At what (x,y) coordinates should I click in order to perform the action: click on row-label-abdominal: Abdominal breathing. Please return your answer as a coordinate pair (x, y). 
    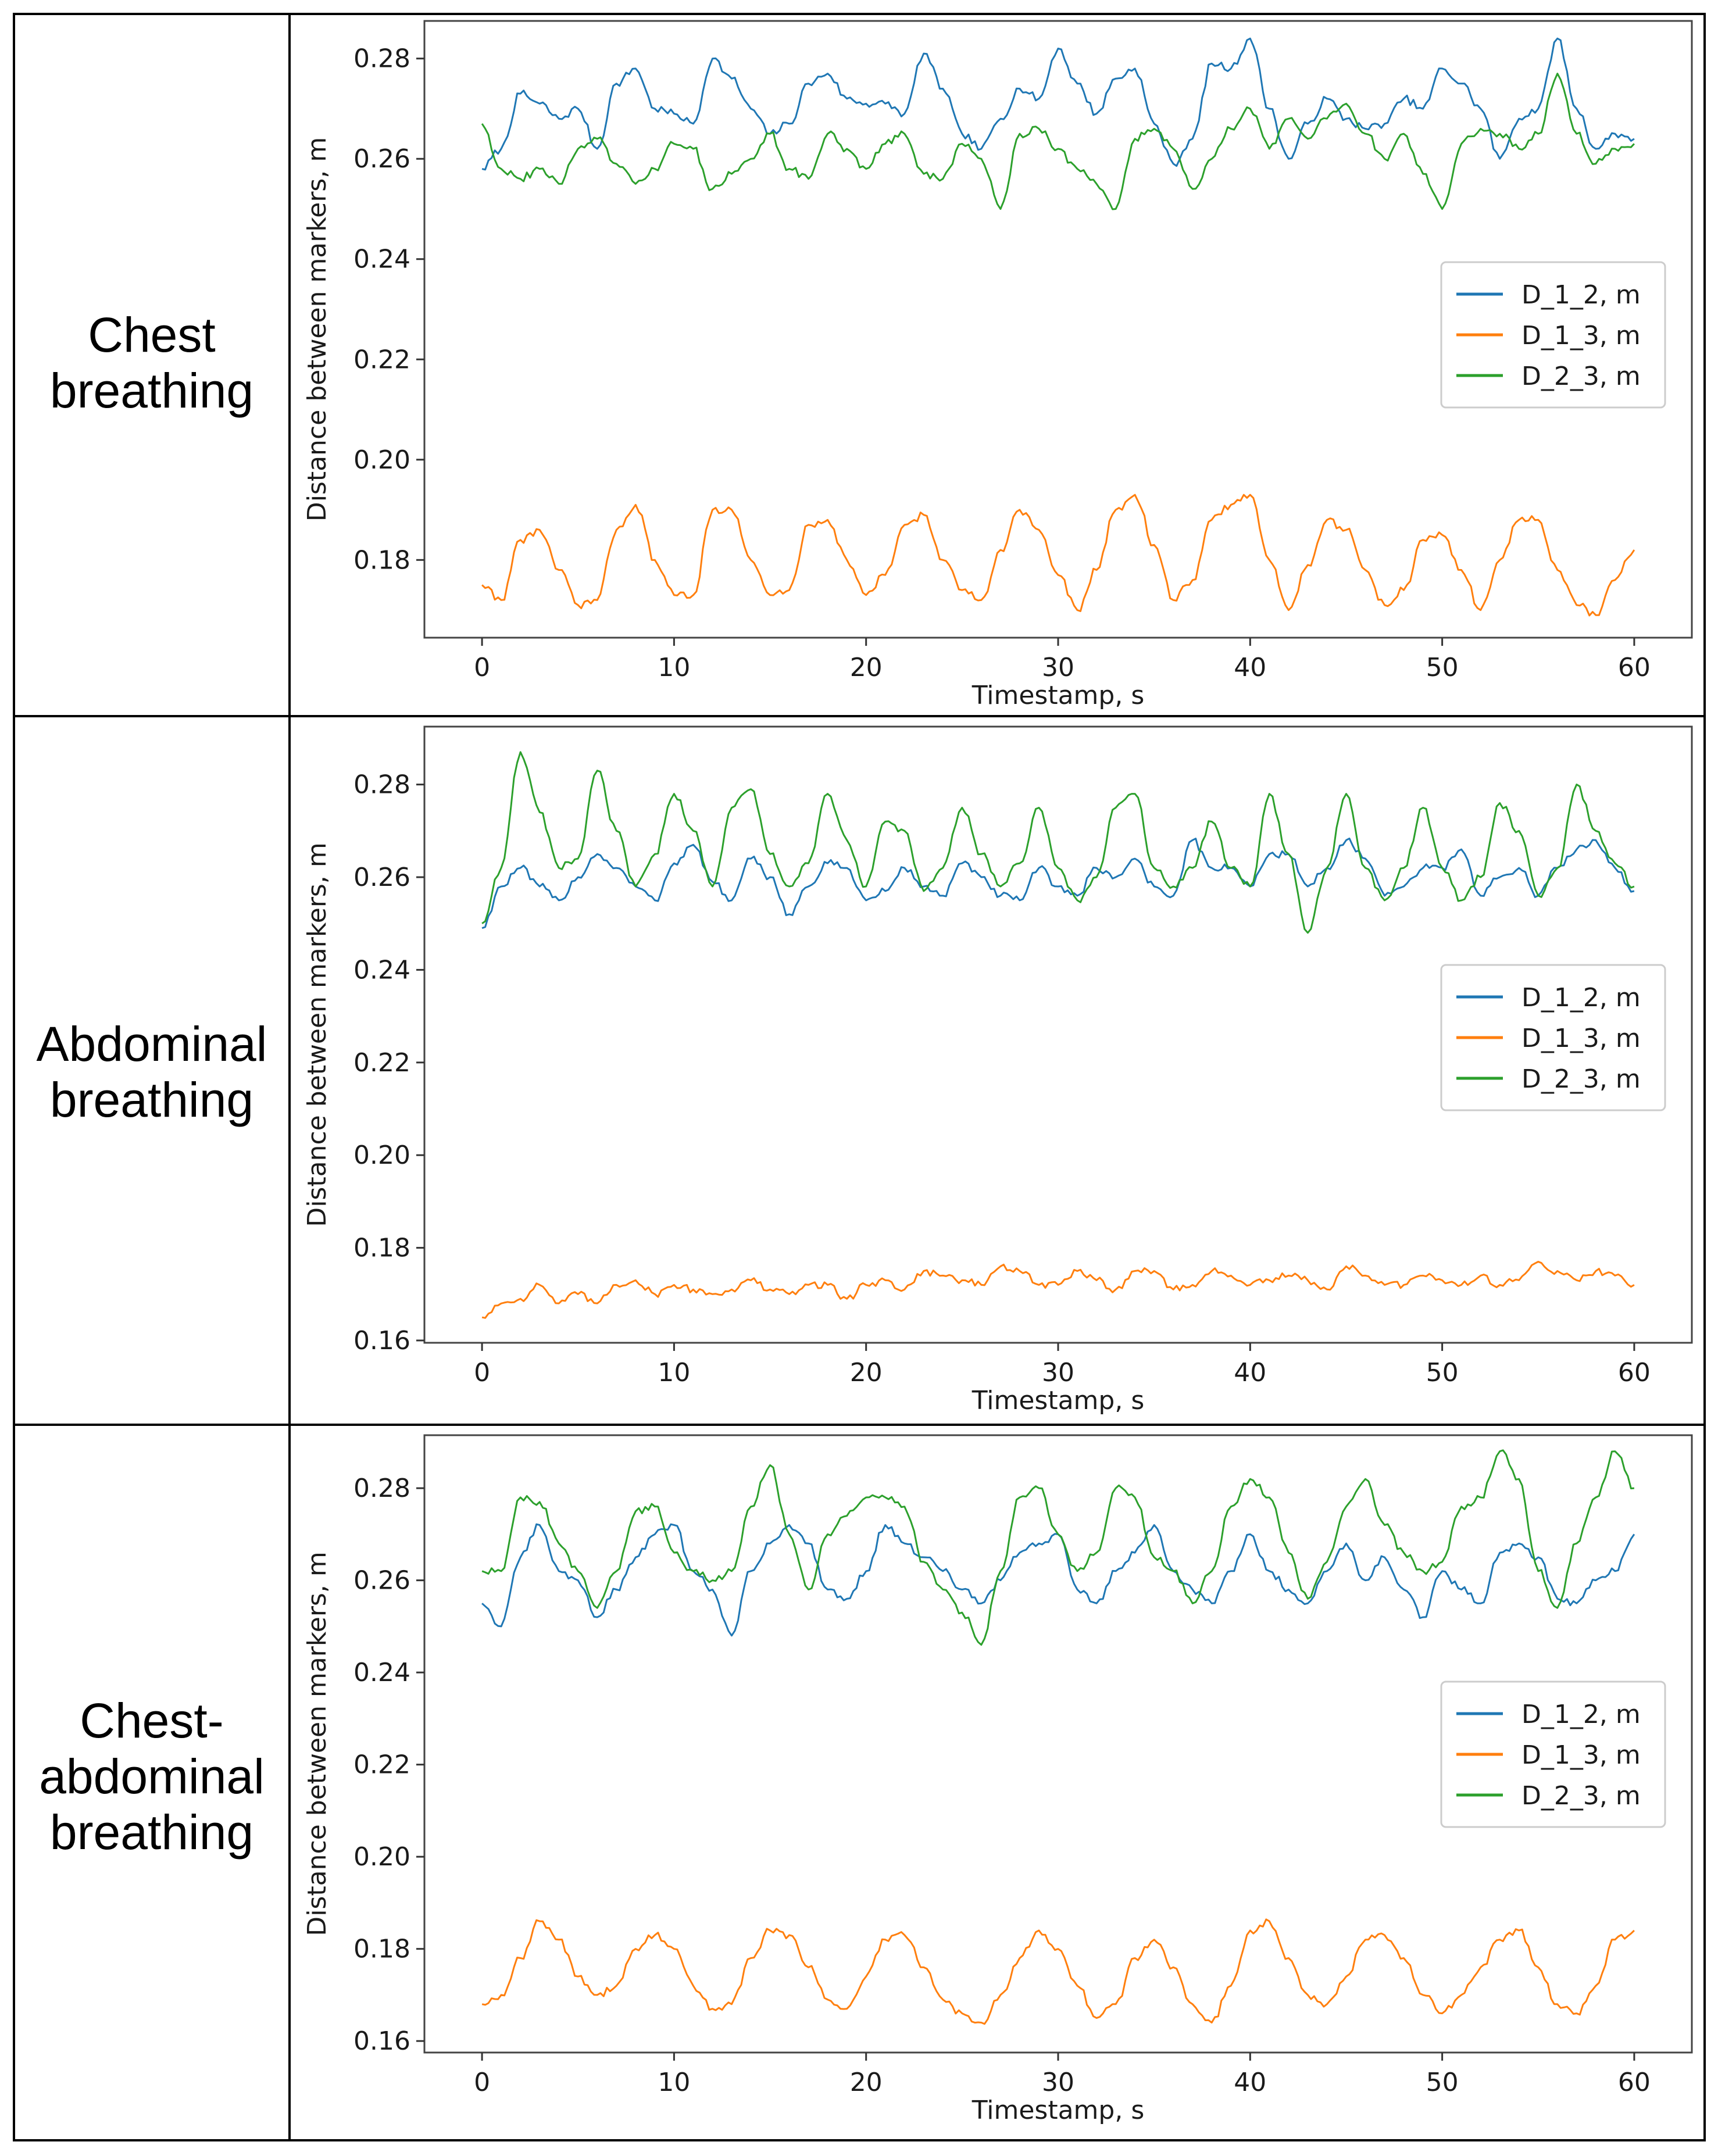
    Looking at the image, I should click on (152, 1072).